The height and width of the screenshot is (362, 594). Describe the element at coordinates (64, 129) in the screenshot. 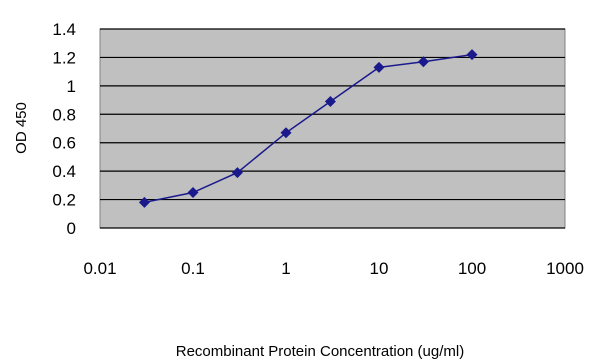

I see `y-axis-ticks: 0 0.2 0.4 0.6 0.8 1 1.2 1.4` at that location.